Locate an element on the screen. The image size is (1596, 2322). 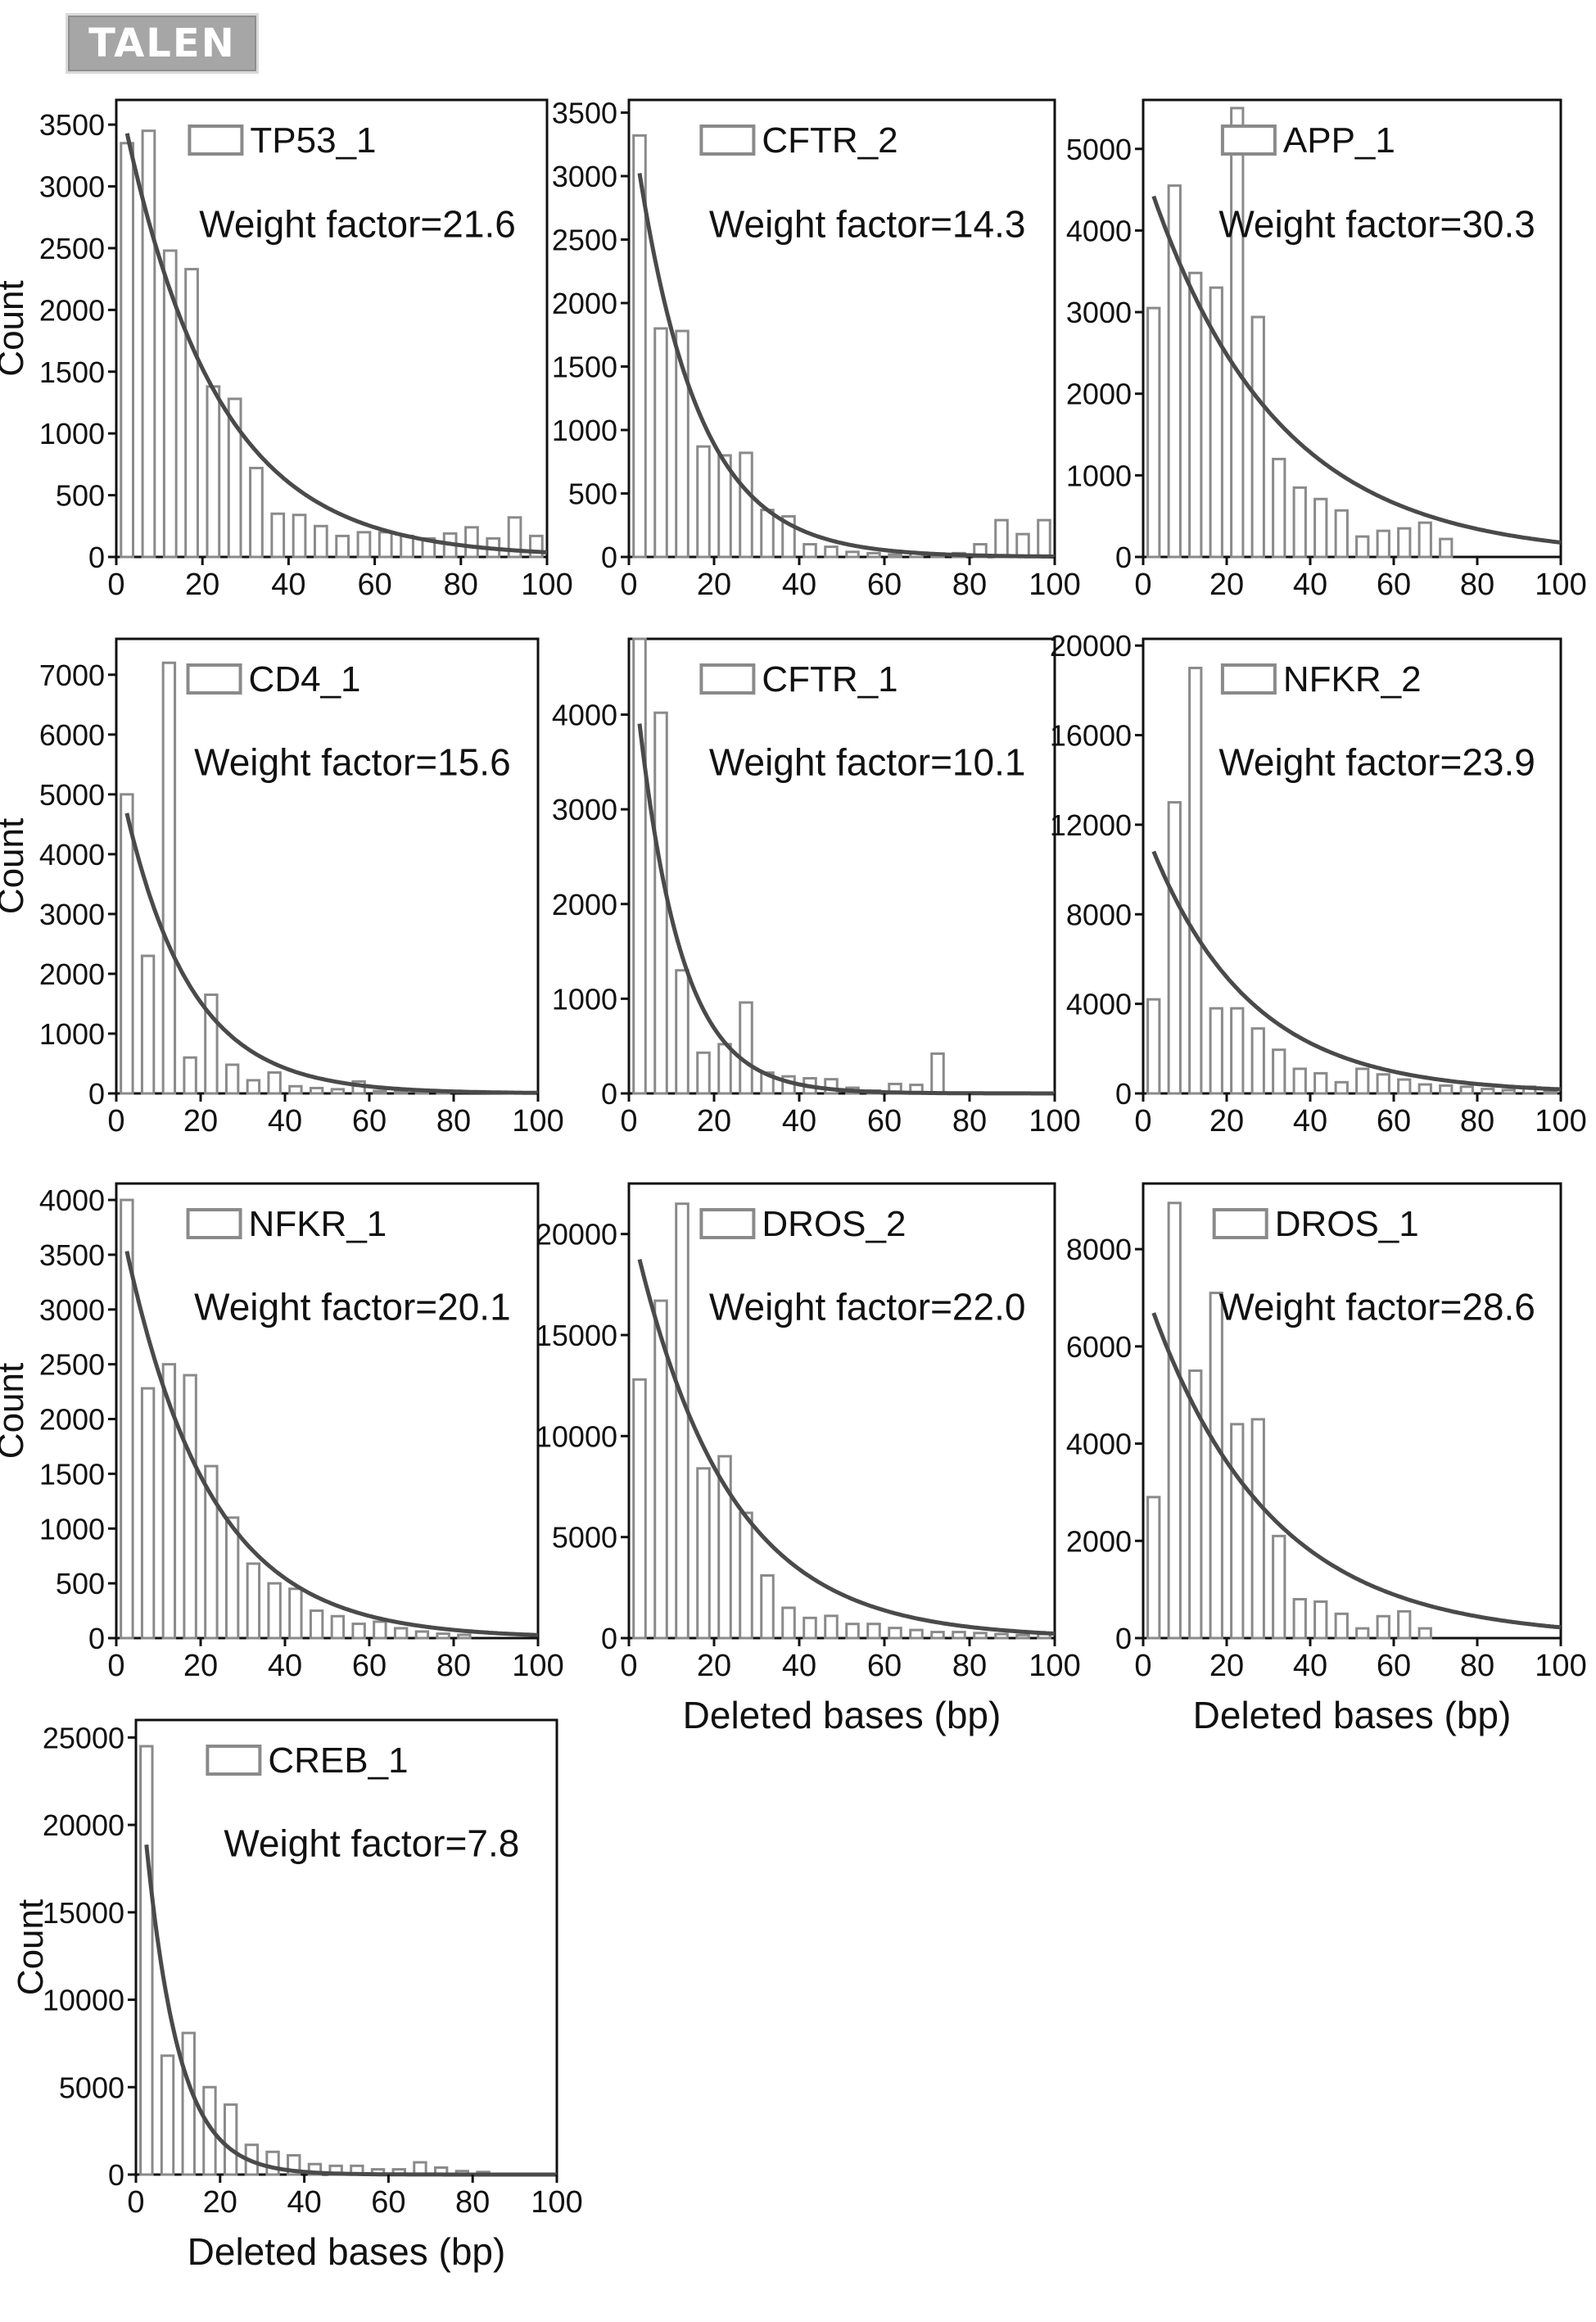
legend-label: NFKR_1 is located at coordinates (318, 1224).